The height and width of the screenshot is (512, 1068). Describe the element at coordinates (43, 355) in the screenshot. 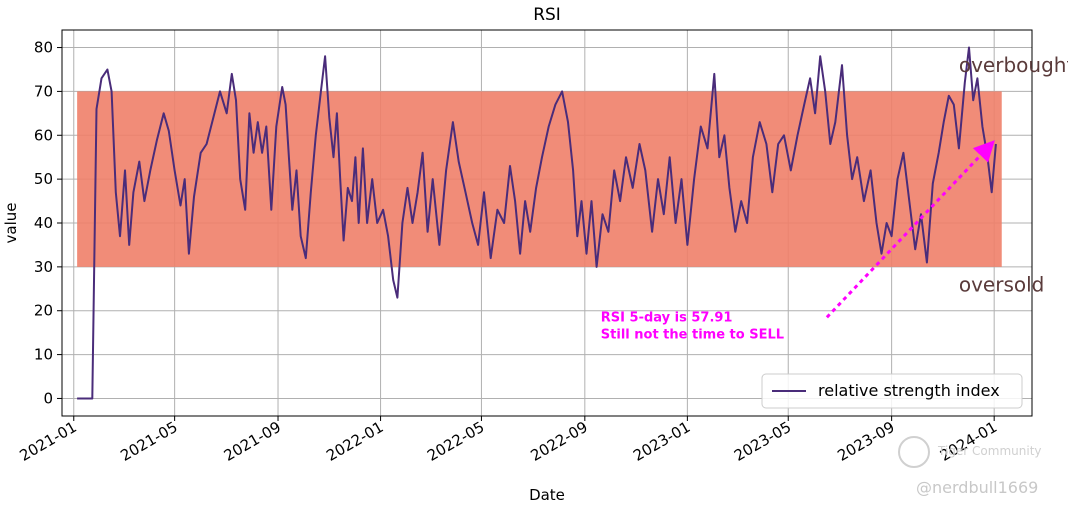

I see `y-tick-label: 10` at that location.